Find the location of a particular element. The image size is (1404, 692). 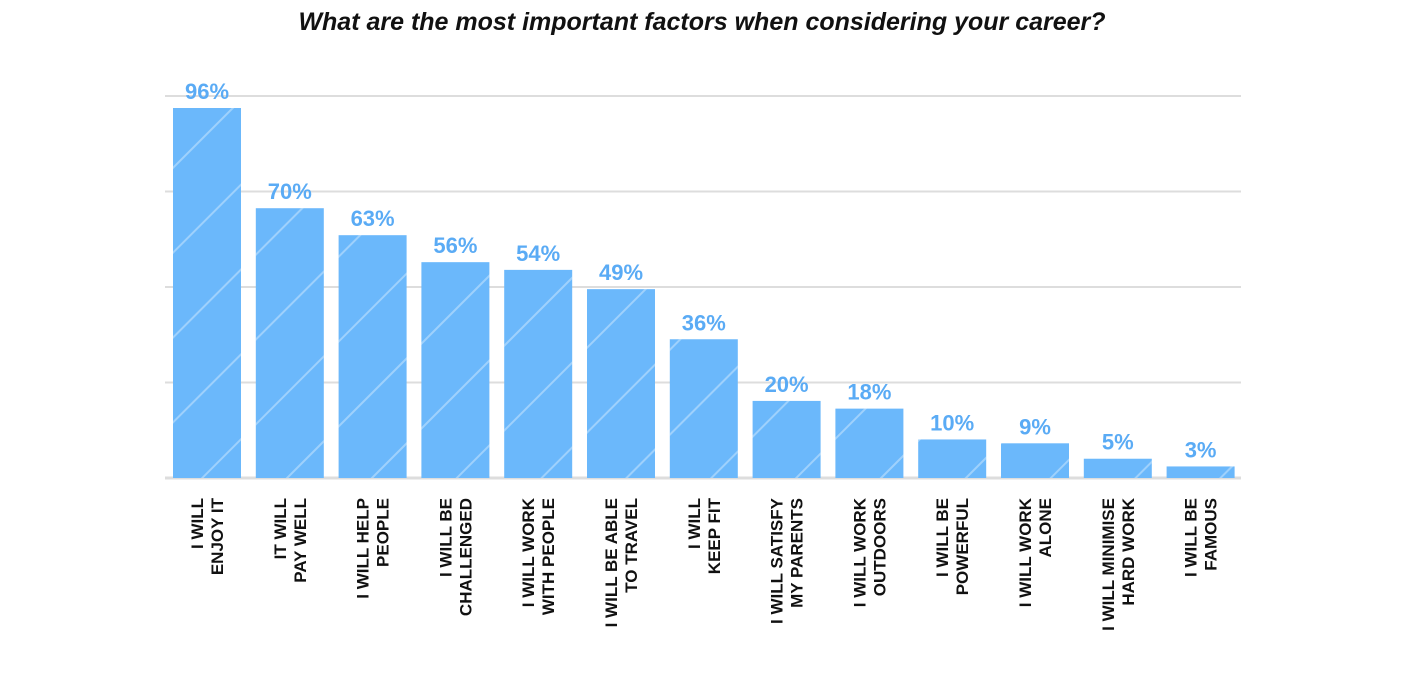

value-label: 10% is located at coordinates (952, 422).